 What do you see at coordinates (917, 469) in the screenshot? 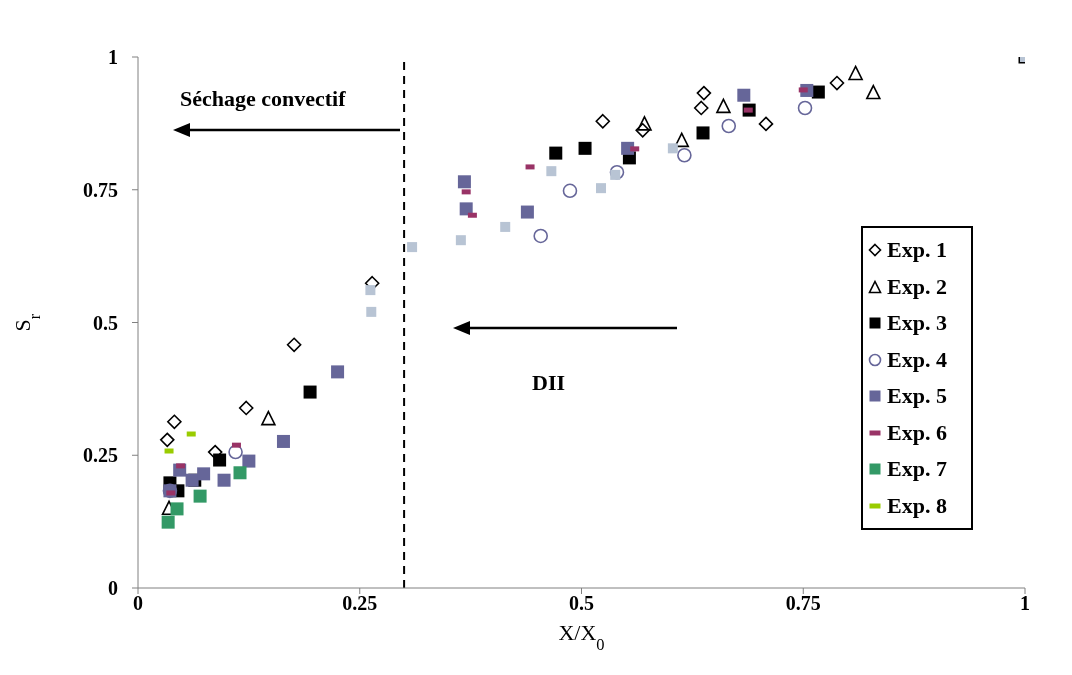
I see `legend-label: Exp. 7` at bounding box center [917, 469].